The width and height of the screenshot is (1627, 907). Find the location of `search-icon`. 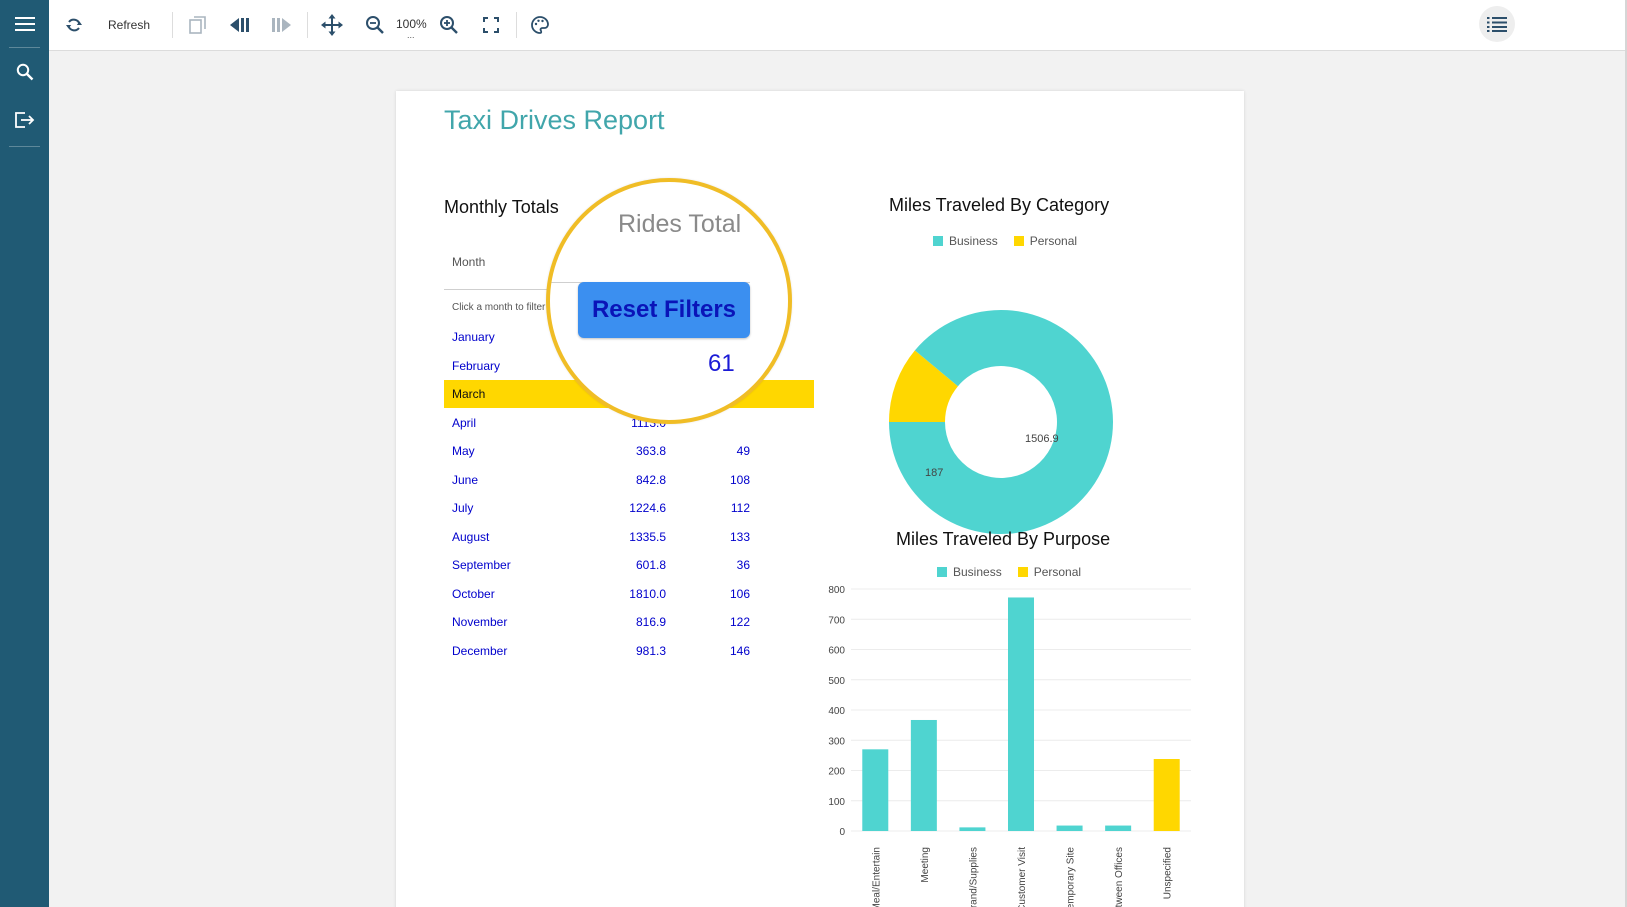

search-icon is located at coordinates (24, 72).